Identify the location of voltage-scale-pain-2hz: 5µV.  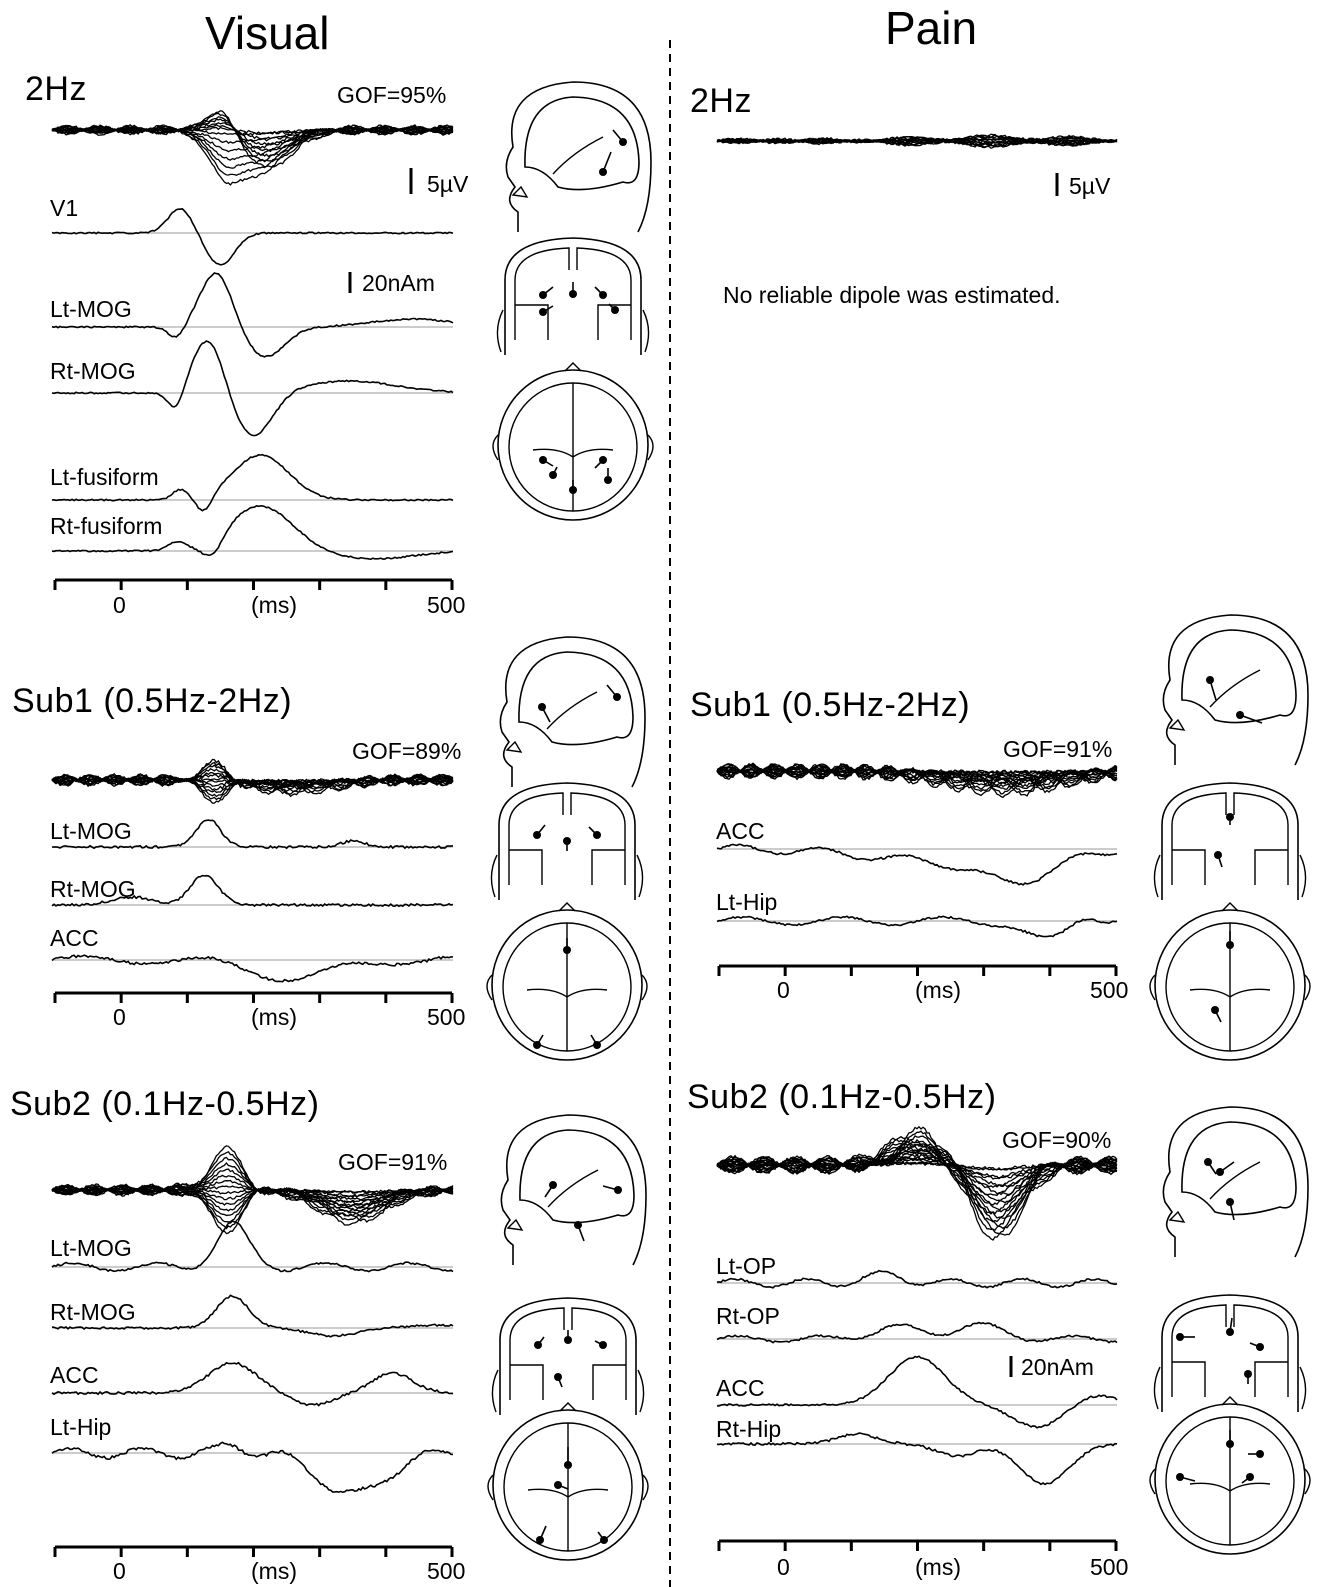
(1090, 186).